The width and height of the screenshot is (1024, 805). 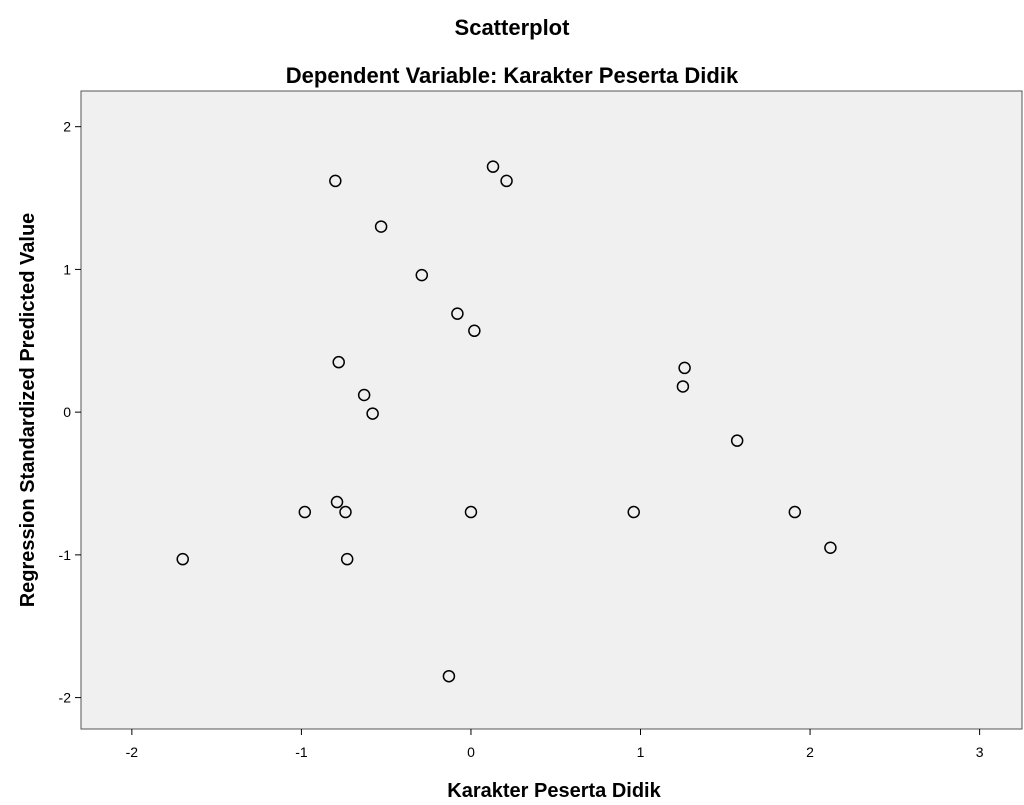 I want to click on y-axis-title: Regression Standardized Predicted Value, so click(x=28, y=410).